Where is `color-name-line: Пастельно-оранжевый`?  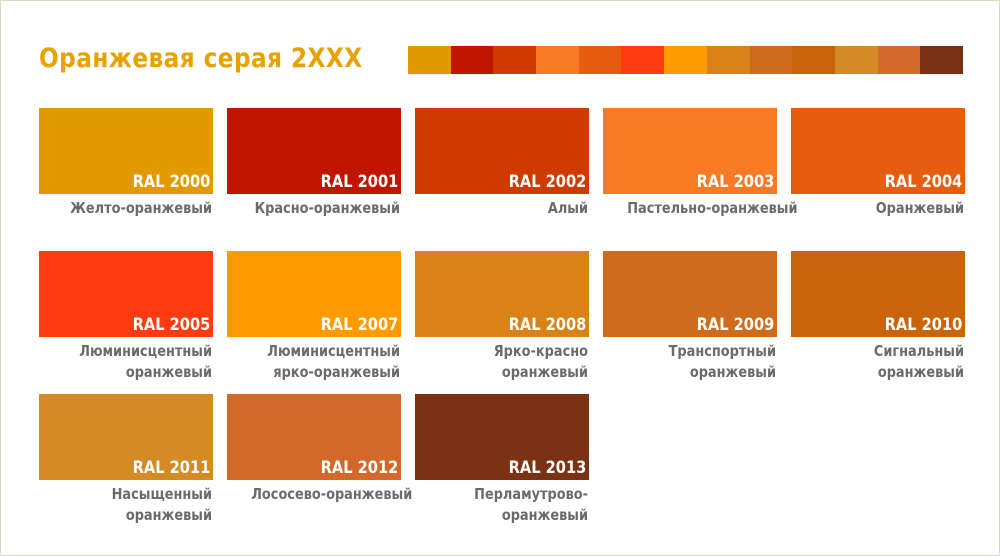
color-name-line: Пастельно-оранжевый is located at coordinates (712, 208).